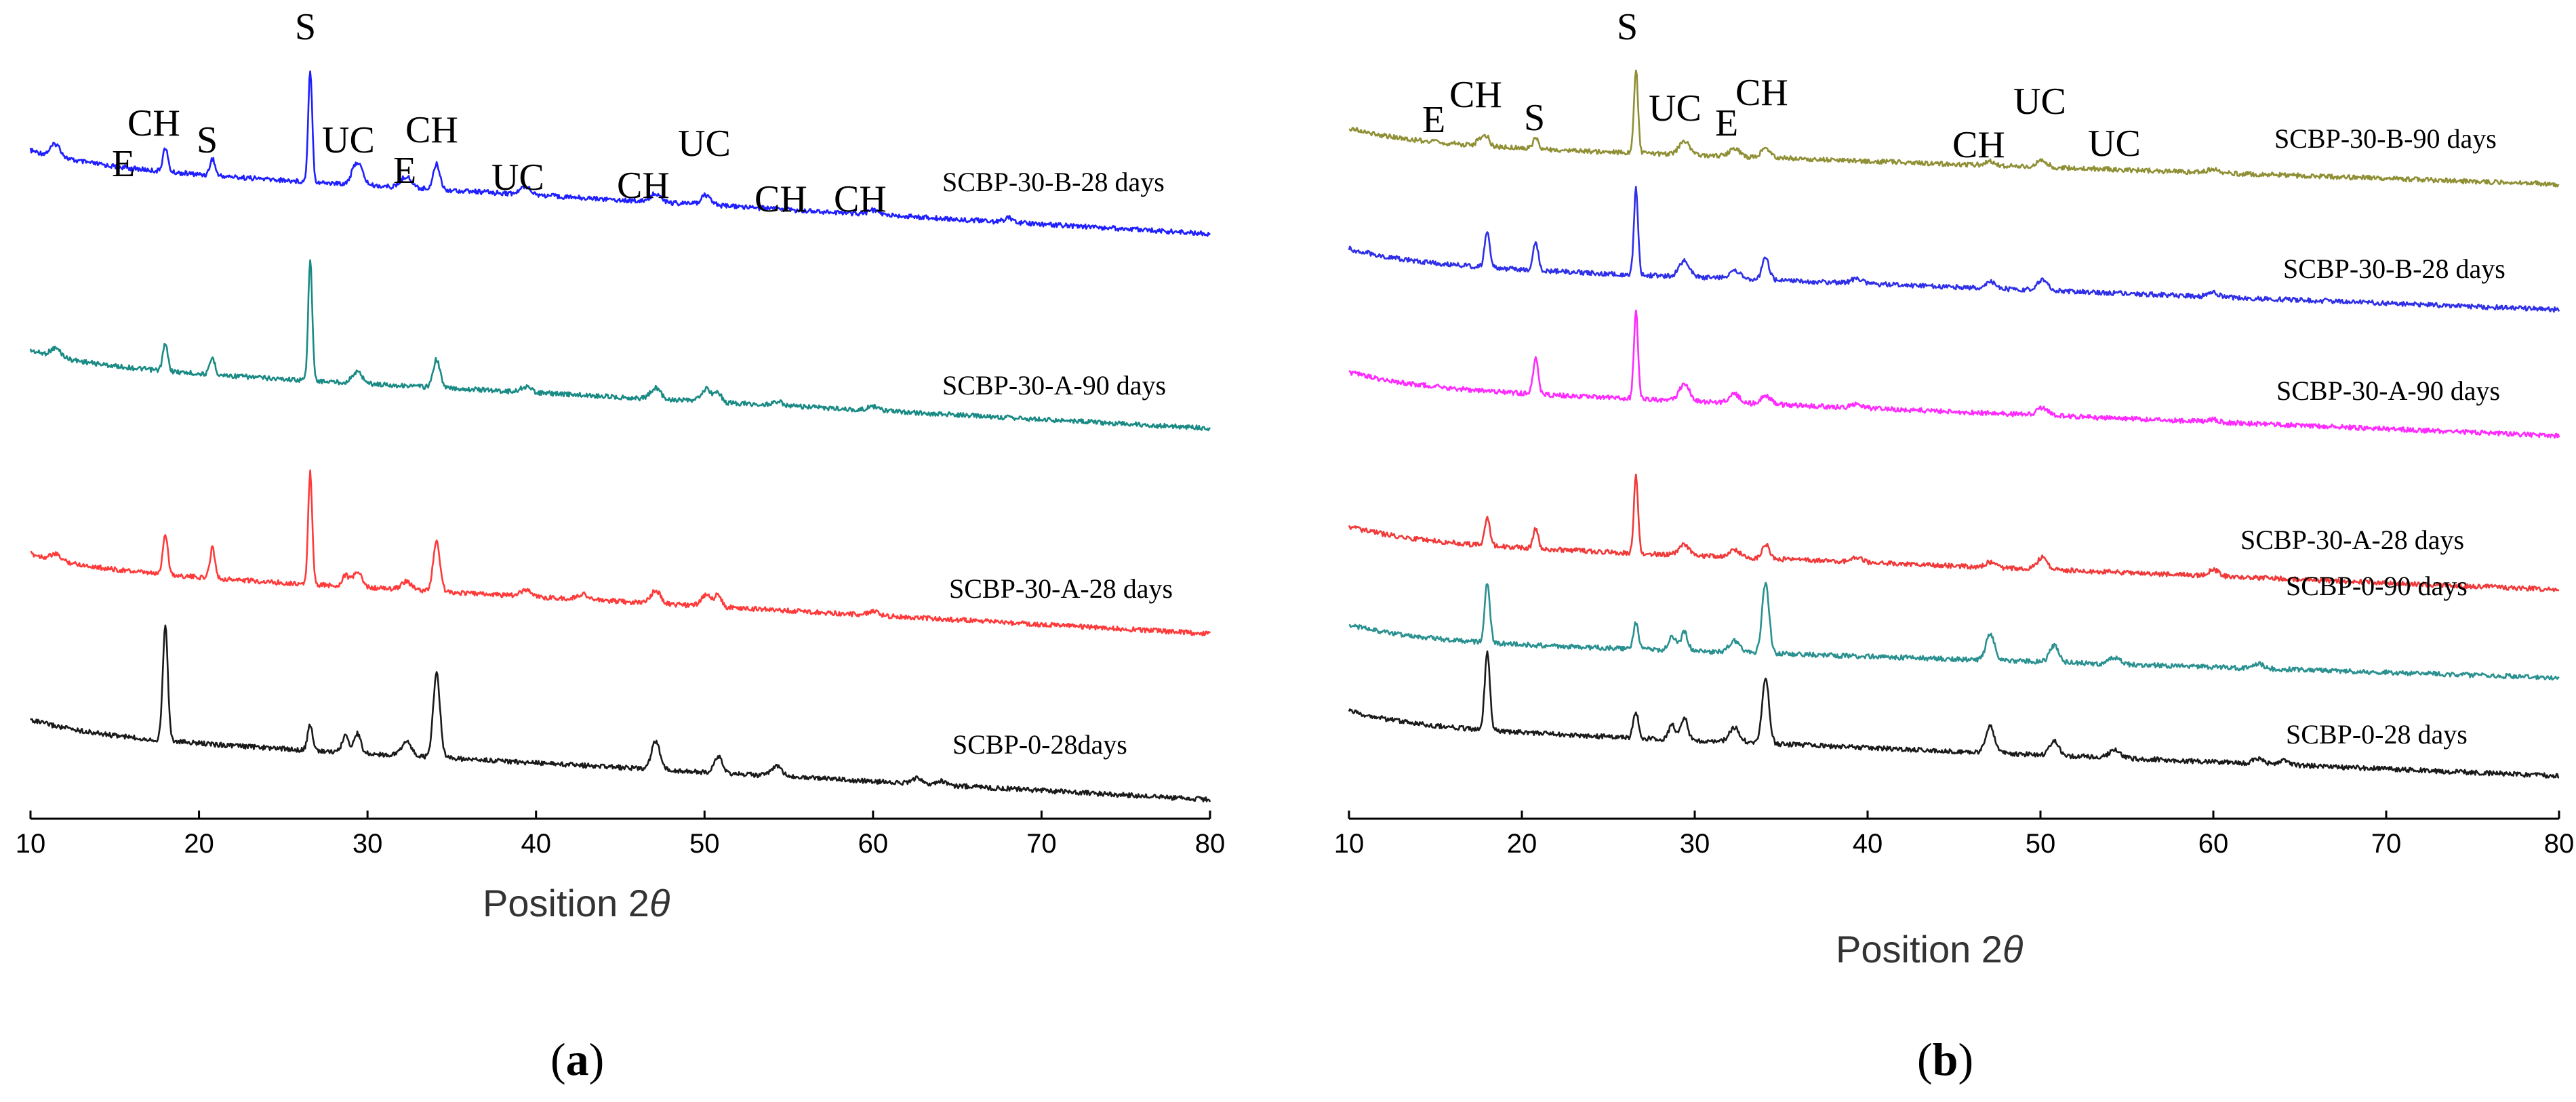 The height and width of the screenshot is (1102, 2576). I want to click on panel-b-x-axis-title: Position 2θ, so click(1929, 949).